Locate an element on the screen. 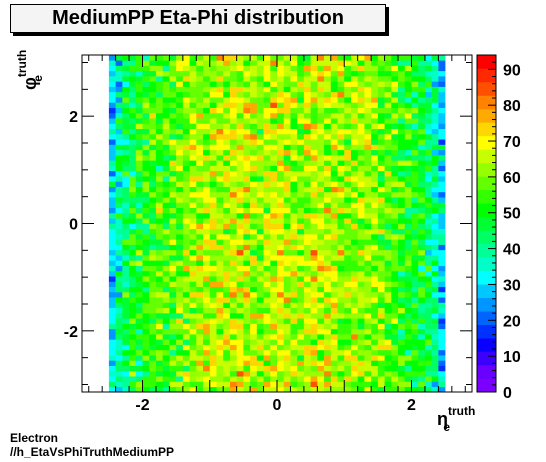  colorbar-frame is located at coordinates (486, 223).